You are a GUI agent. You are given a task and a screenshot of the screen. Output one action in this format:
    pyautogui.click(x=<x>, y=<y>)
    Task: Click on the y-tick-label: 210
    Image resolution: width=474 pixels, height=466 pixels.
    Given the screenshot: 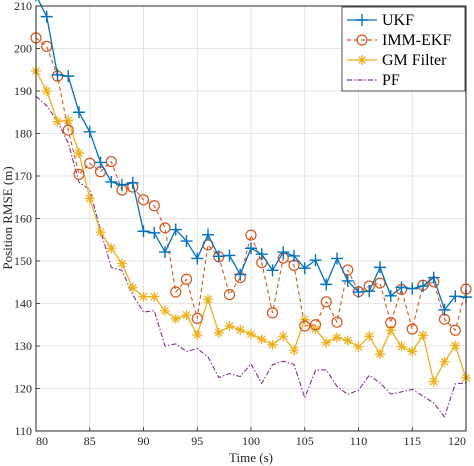 What is the action you would take?
    pyautogui.click(x=23, y=6)
    